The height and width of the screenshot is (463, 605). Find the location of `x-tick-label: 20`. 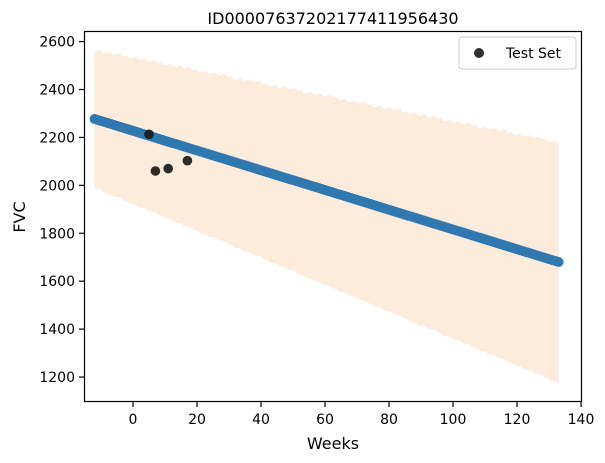

x-tick-label: 20 is located at coordinates (197, 420).